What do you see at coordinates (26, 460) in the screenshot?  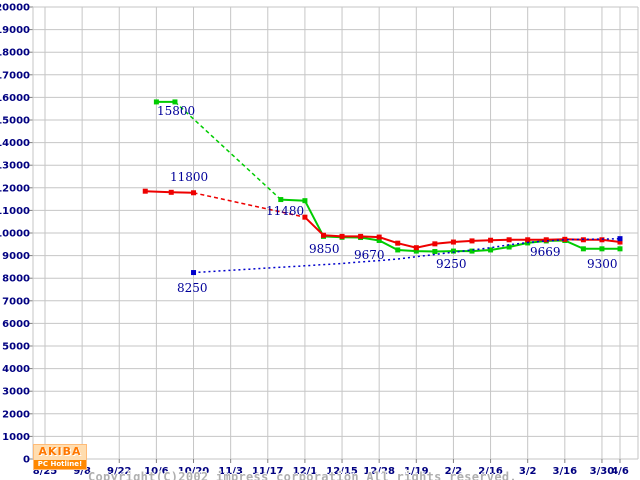 I see `y-tick-label: 0` at bounding box center [26, 460].